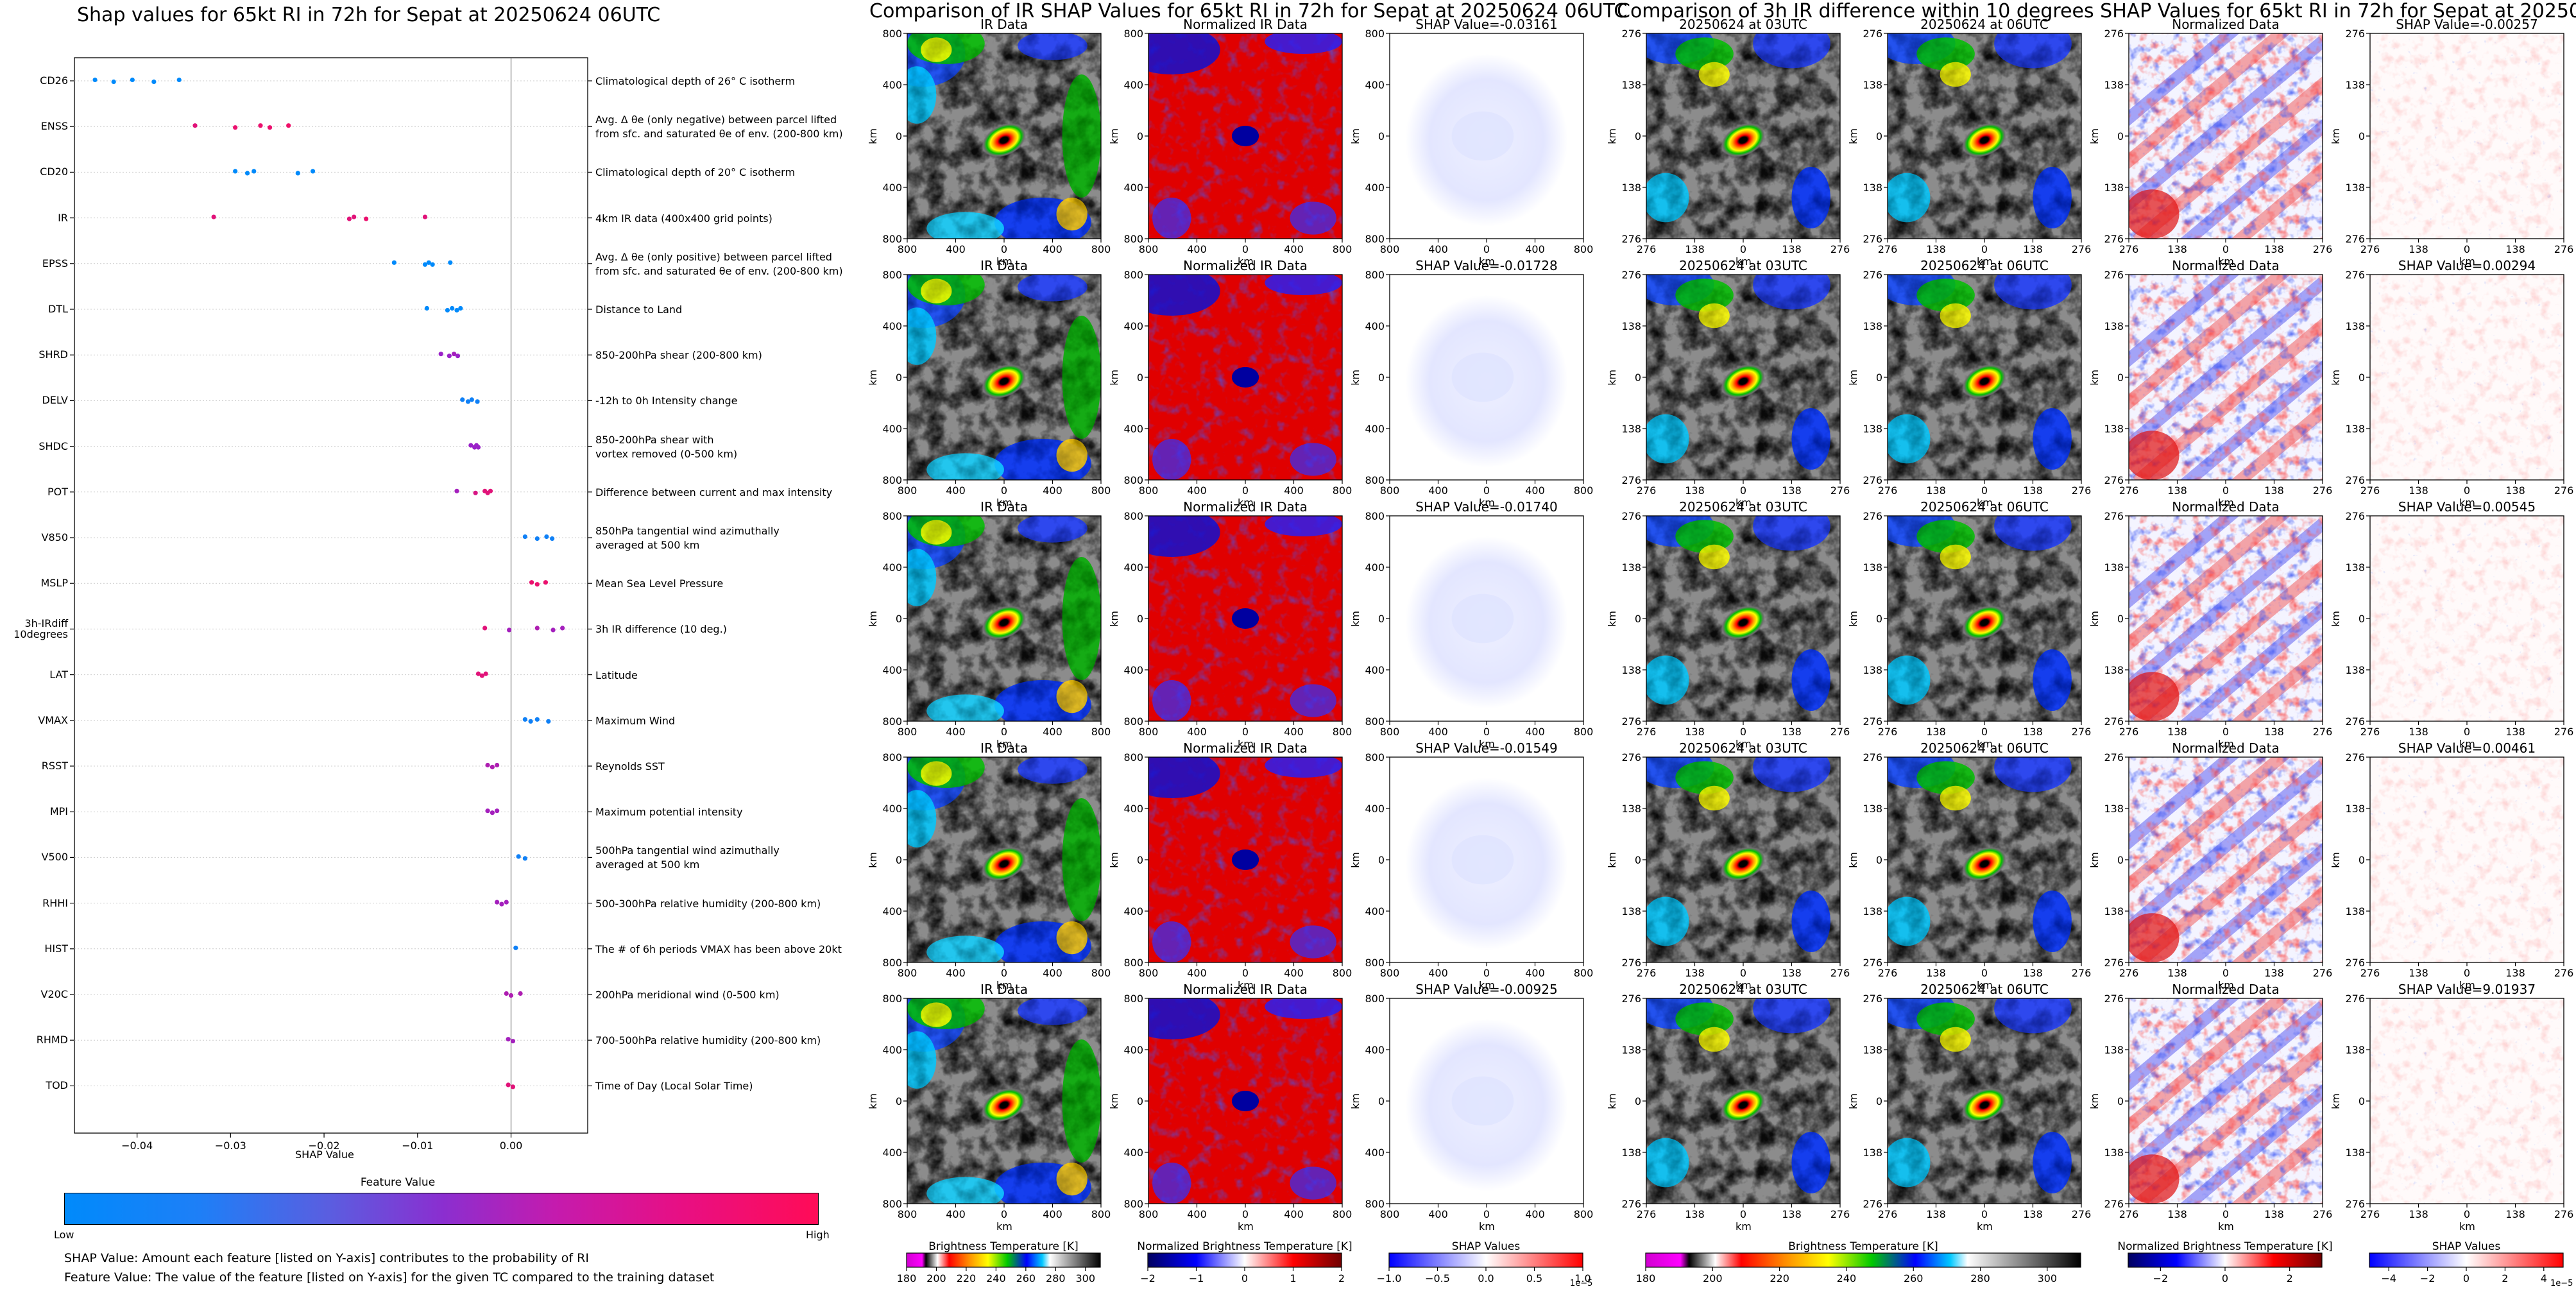 This screenshot has width=2576, height=1289. Describe the element at coordinates (1004, 748) in the screenshot. I see `panel-title: IR Data` at that location.